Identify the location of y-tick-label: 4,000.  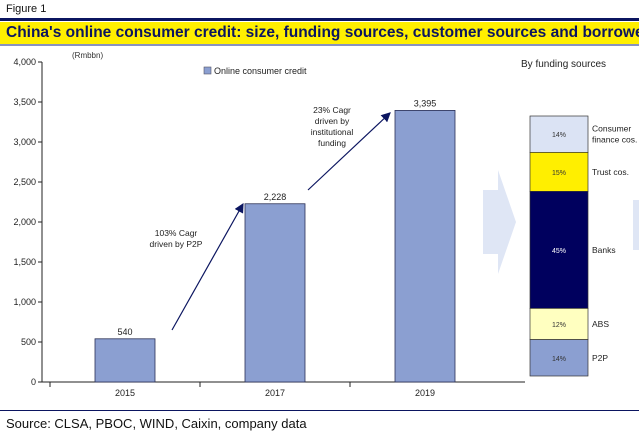
(24, 62).